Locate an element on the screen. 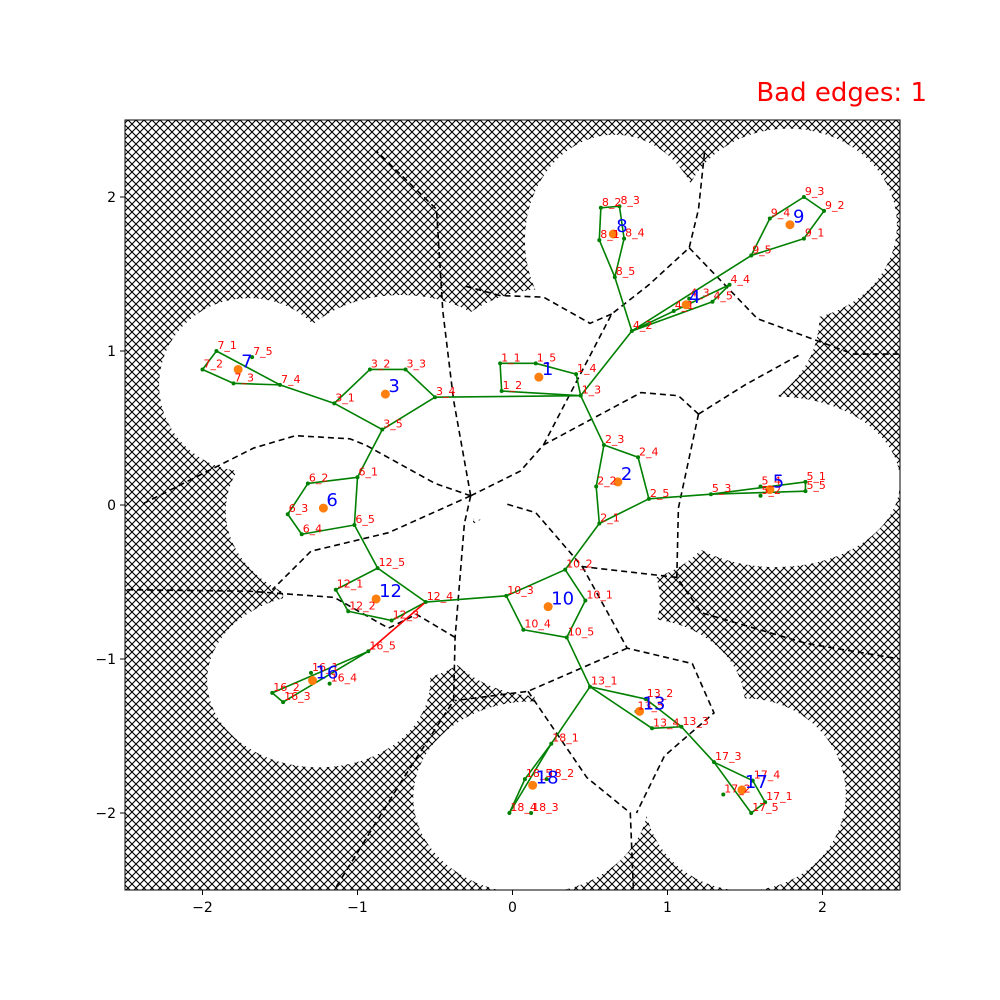 This screenshot has width=1000, height=1000. node-label-2_1: 2_1 is located at coordinates (610, 517).